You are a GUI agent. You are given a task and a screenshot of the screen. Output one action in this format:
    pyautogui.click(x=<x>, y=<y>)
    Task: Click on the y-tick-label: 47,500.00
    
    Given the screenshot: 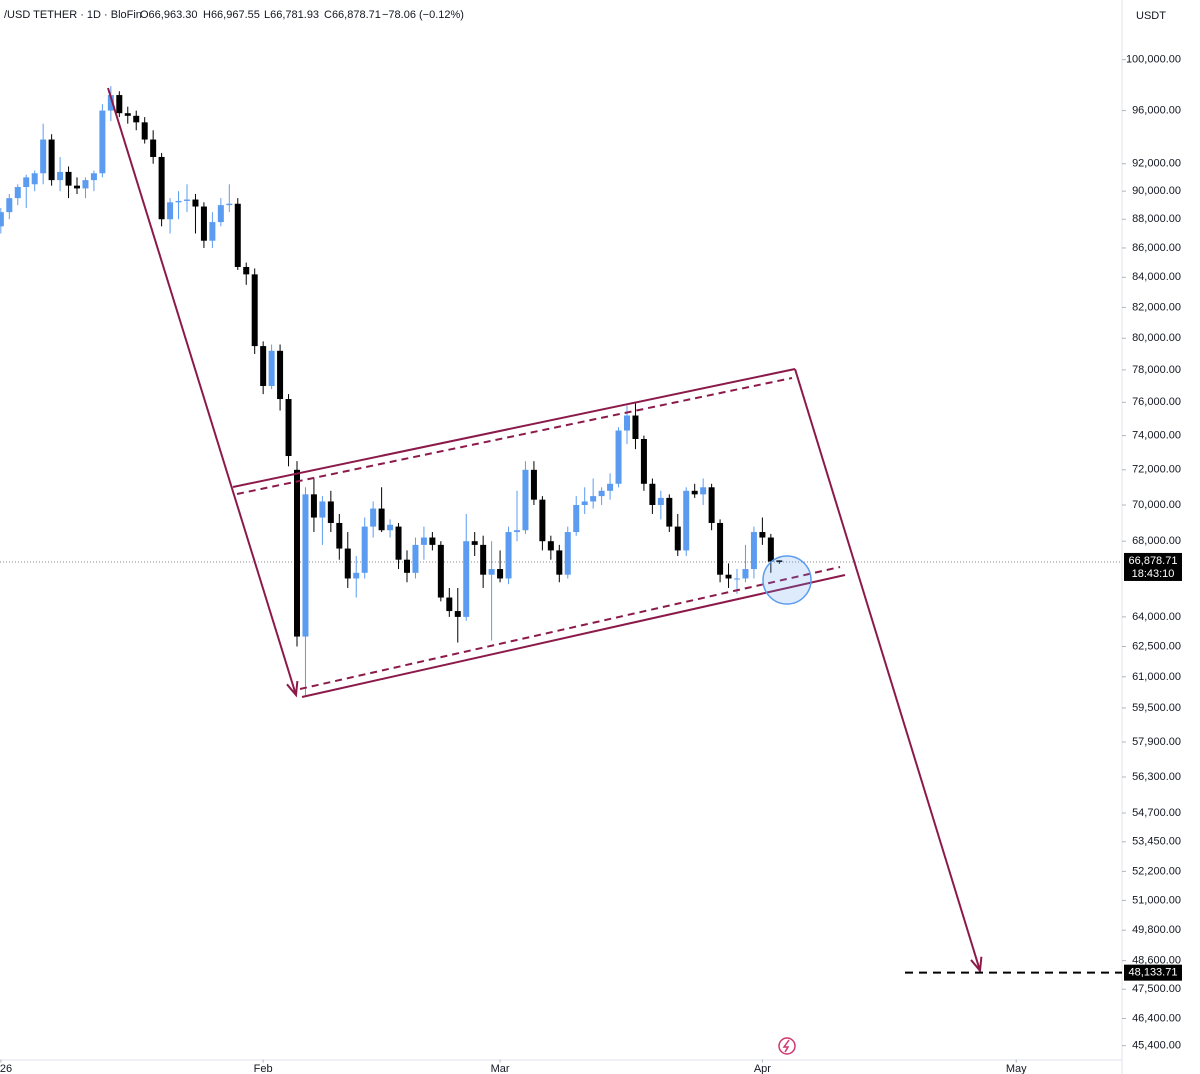 What is the action you would take?
    pyautogui.click(x=1156, y=989)
    